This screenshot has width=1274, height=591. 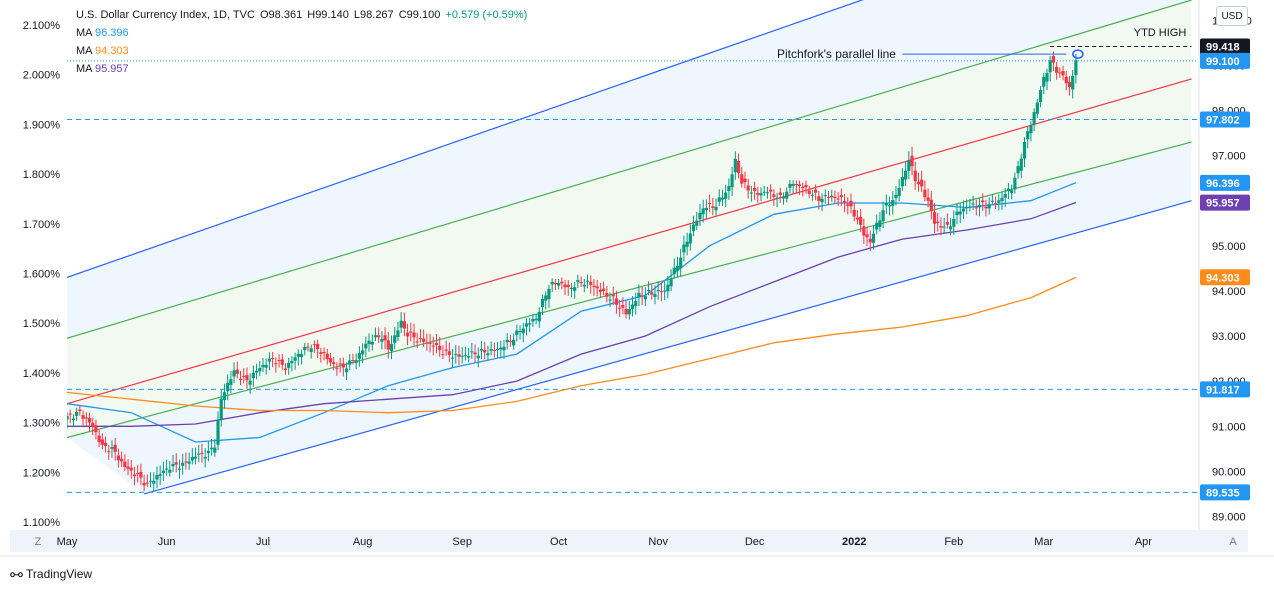 What do you see at coordinates (59, 574) in the screenshot?
I see `brand-name: TradingView` at bounding box center [59, 574].